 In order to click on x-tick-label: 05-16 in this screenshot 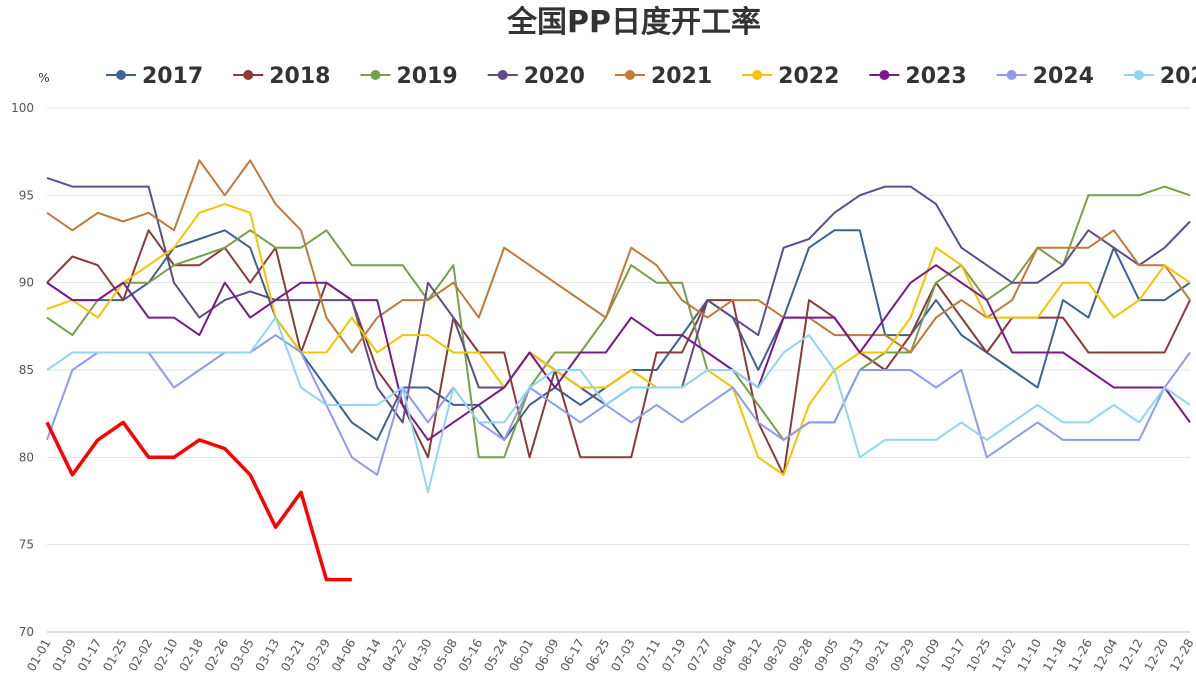, I will do `click(471, 655)`.